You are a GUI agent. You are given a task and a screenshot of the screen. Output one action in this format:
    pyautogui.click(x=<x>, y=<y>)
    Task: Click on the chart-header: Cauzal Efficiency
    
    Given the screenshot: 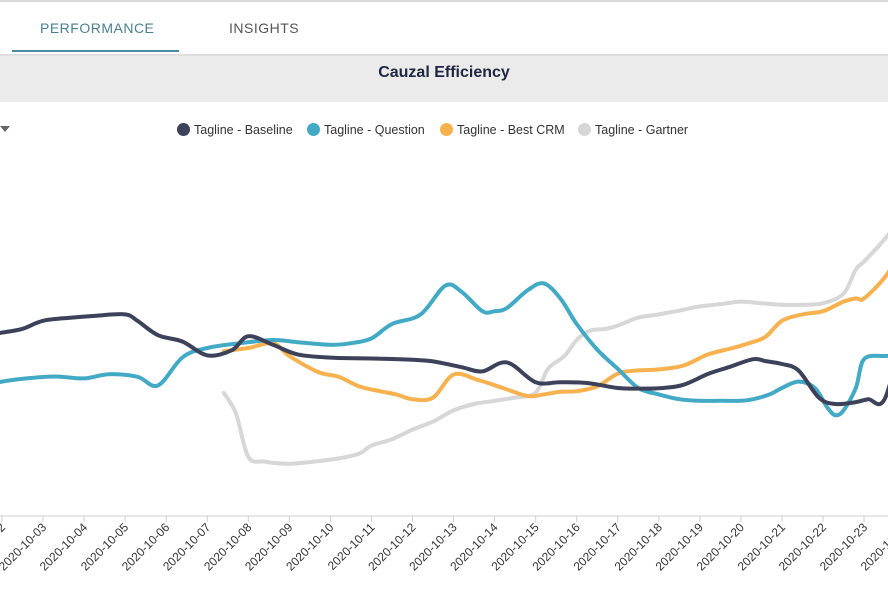 What is the action you would take?
    pyautogui.click(x=444, y=78)
    